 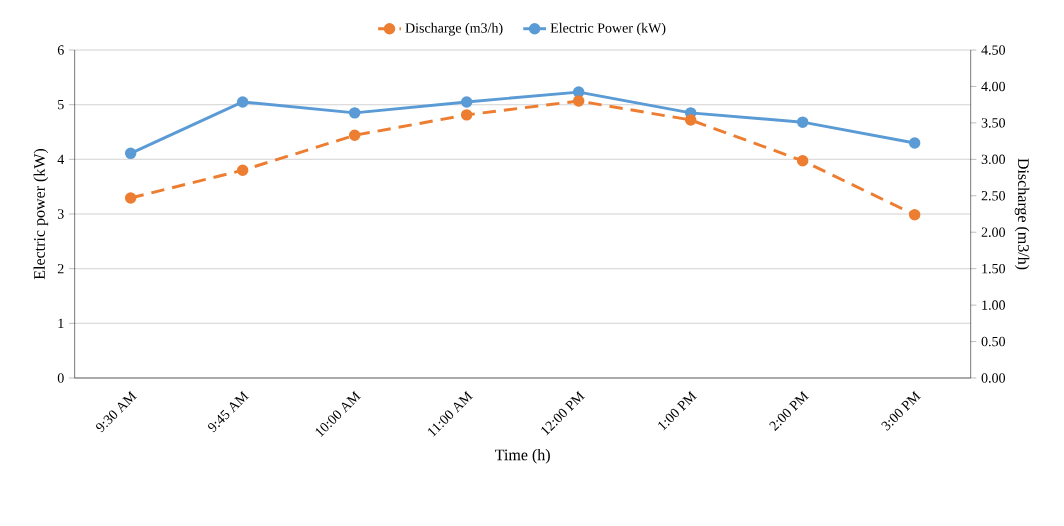 I want to click on y2-tick-label: 3.50, so click(x=993, y=123).